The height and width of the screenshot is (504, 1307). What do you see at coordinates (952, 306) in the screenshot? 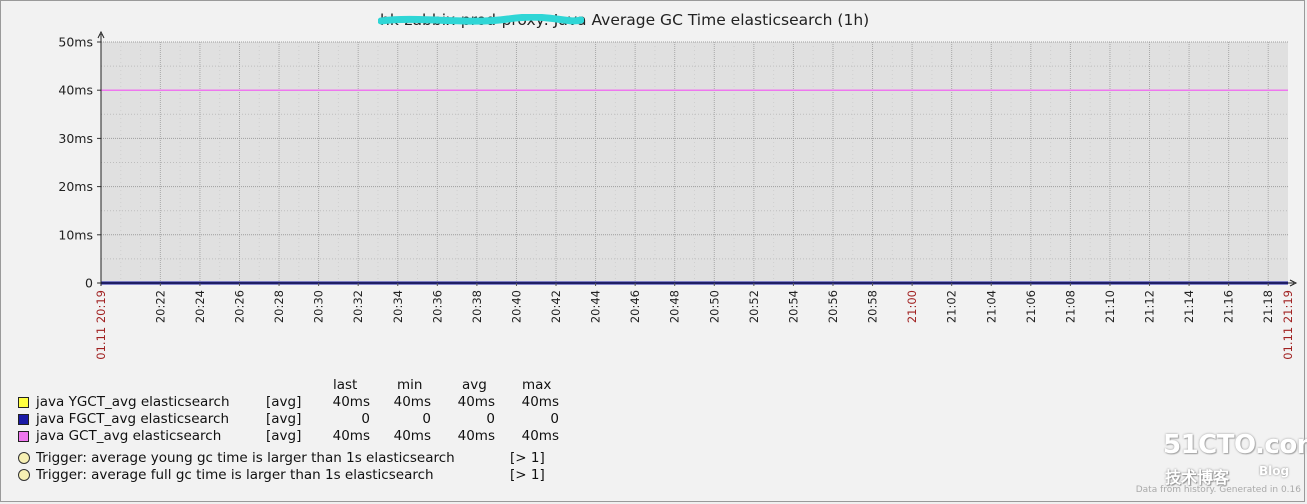
I see `x-tick-label: 21:02` at bounding box center [952, 306].